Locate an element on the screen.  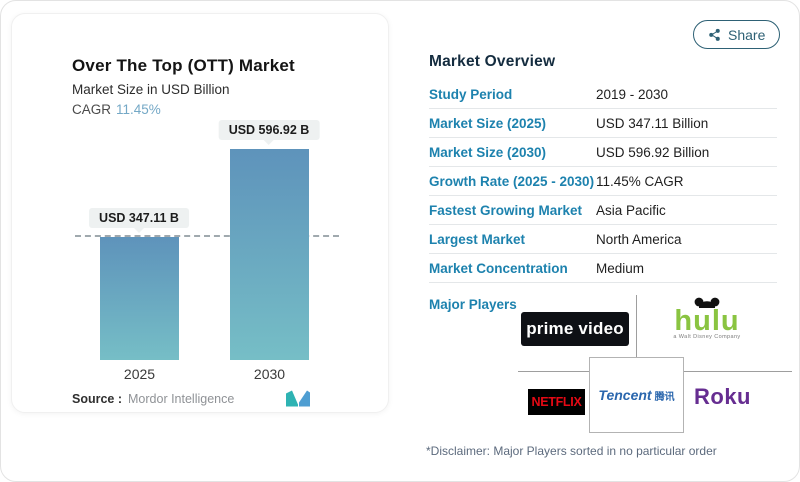
table-row-market-concentration: Market Concentration Medium is located at coordinates (603, 268).